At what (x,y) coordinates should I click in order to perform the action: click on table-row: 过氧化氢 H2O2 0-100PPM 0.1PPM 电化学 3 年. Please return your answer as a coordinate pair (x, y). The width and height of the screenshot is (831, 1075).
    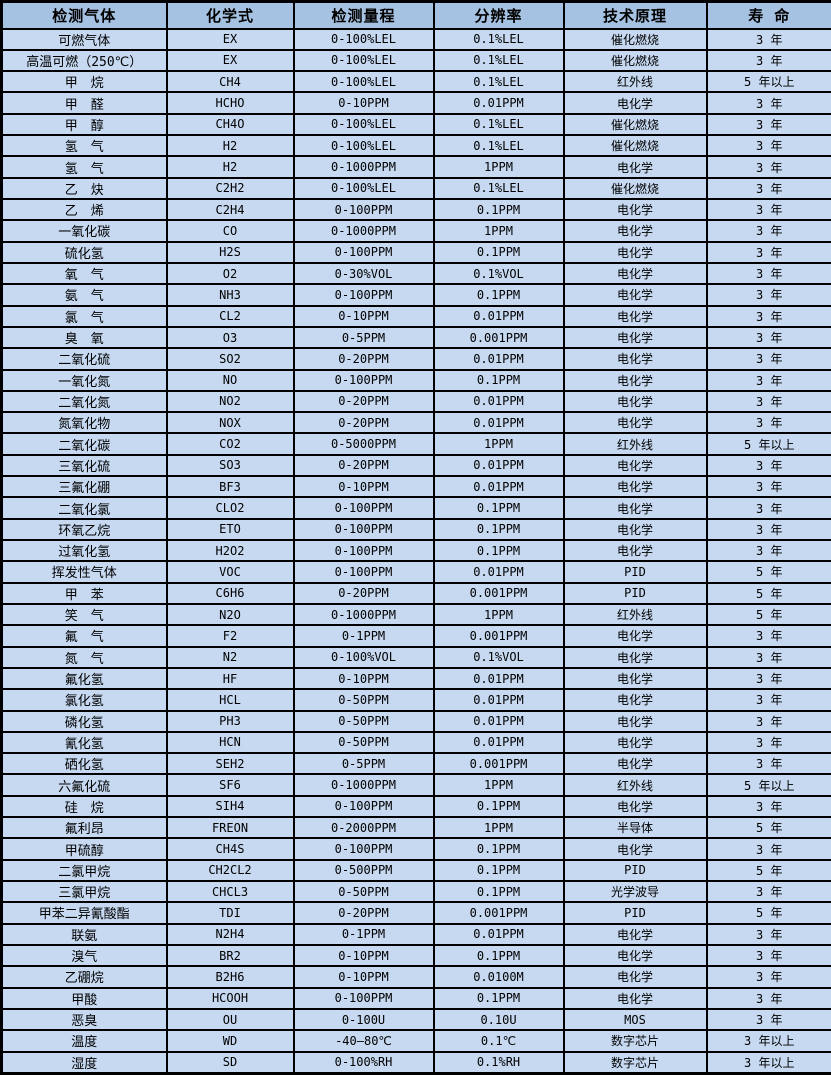
    Looking at the image, I should click on (415, 550).